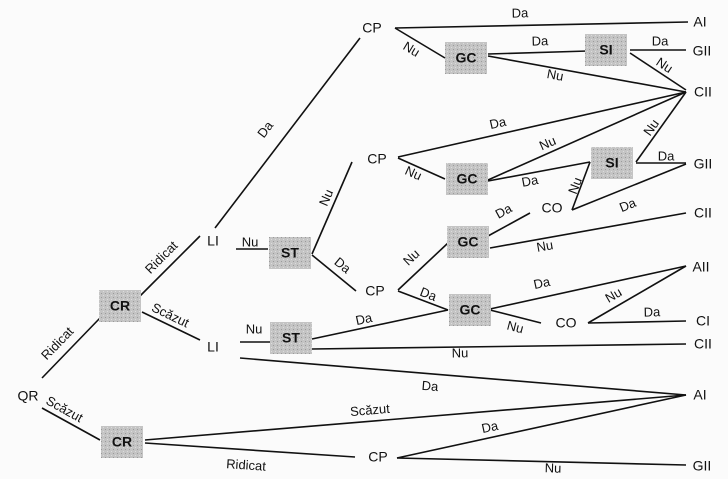 The width and height of the screenshot is (728, 479). I want to click on node-gc1: GC, so click(466, 58).